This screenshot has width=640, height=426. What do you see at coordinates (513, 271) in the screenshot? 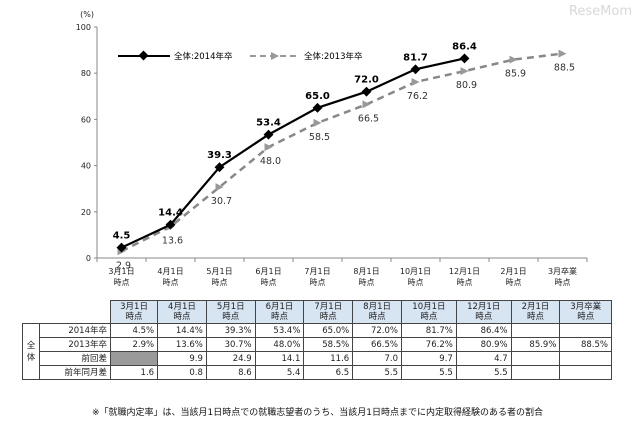
I see `x-tick-label: 2月1日` at bounding box center [513, 271].